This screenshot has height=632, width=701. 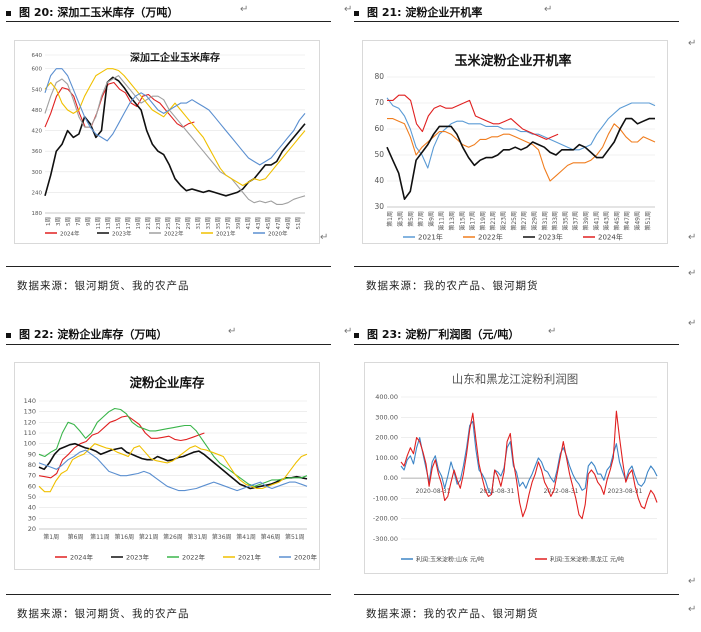 What do you see at coordinates (462, 221) in the screenshot?
I see `x-tick-label: 第15周` at bounding box center [462, 221].